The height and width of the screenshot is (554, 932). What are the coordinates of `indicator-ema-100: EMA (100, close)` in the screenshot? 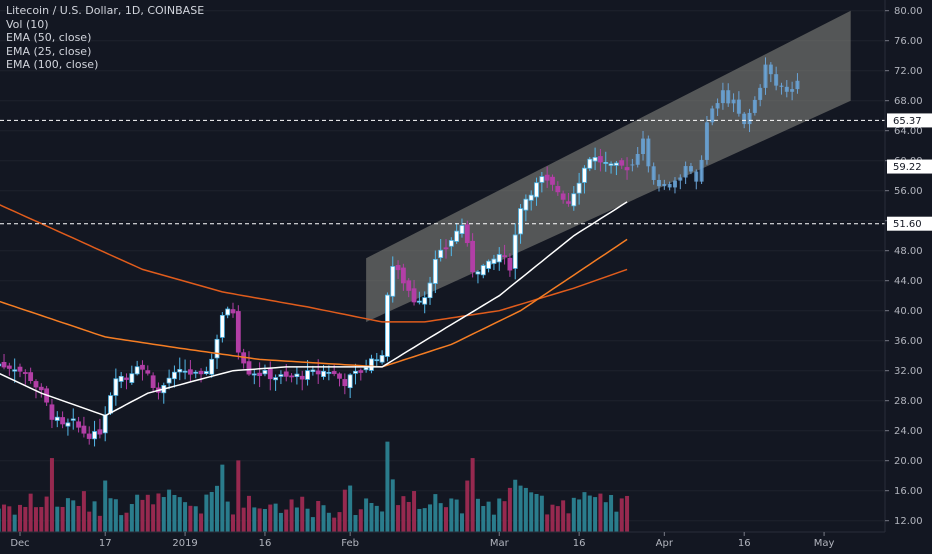 It's located at (52, 64).